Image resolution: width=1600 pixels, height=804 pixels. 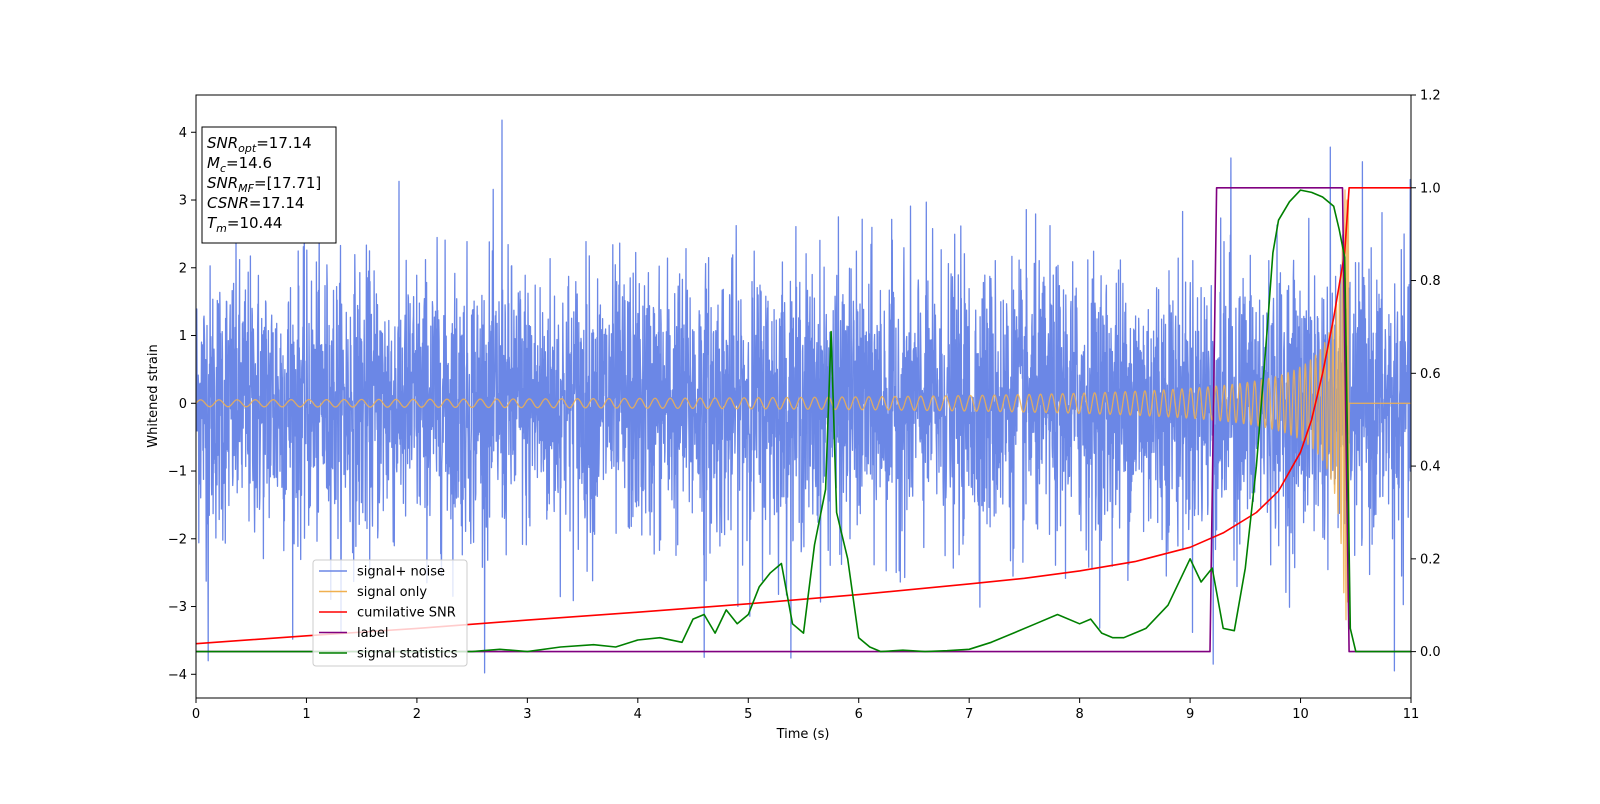 What do you see at coordinates (196, 714) in the screenshot?
I see `x-tick-label: 0` at bounding box center [196, 714].